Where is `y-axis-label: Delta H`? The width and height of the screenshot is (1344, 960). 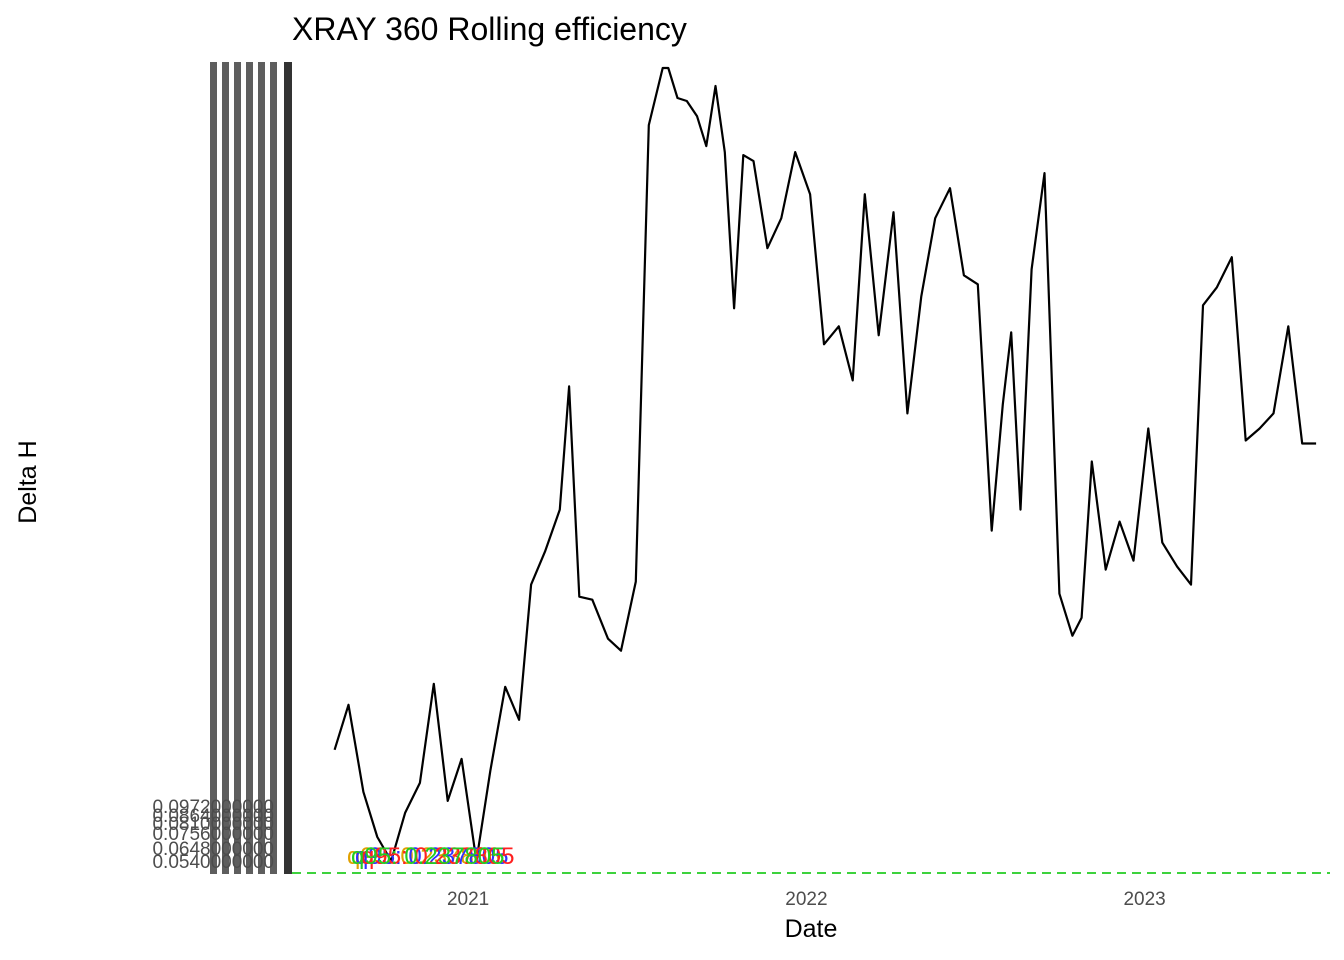 y-axis-label: Delta H is located at coordinates (28, 481).